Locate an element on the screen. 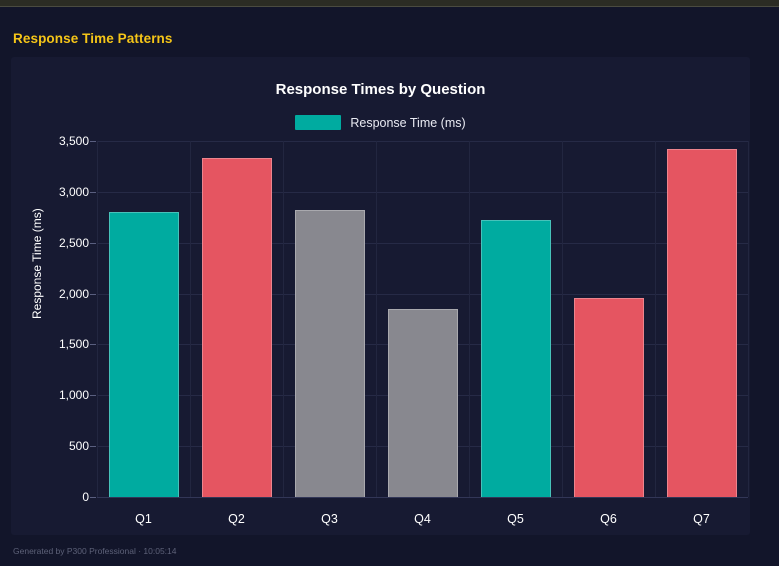  x-axis-tick-label-q2: Q2 is located at coordinates (236, 519).